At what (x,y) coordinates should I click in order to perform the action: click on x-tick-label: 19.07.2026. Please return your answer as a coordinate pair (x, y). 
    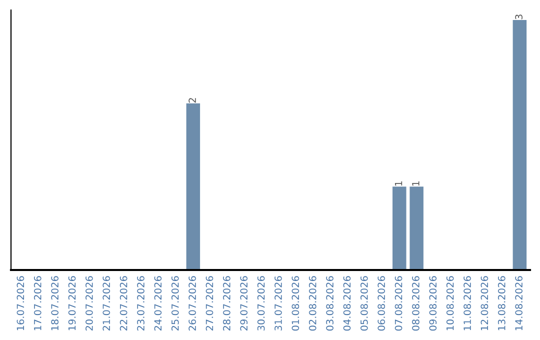
    Looking at the image, I should click on (72, 303).